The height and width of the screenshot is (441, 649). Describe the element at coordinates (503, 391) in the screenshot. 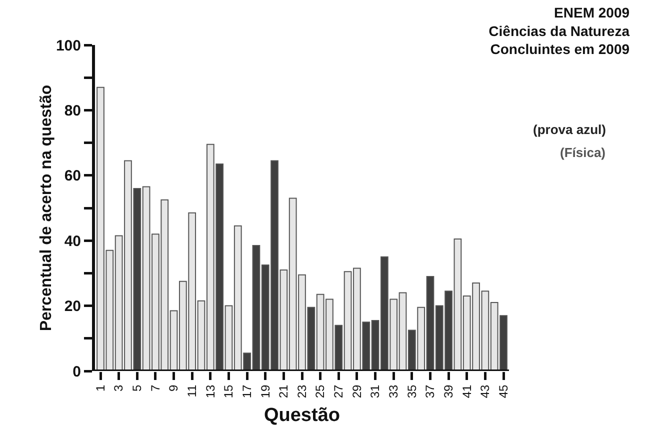

I see `x-tick-label: 45` at that location.